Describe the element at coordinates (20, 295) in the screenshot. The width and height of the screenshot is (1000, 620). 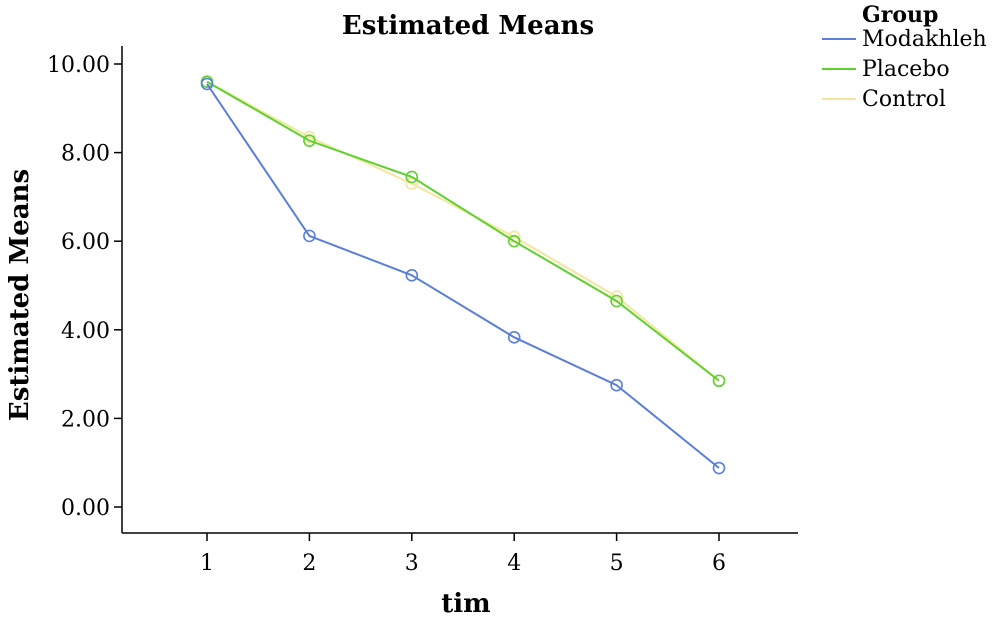
I see `y-axis-title: Estimated Means` at that location.